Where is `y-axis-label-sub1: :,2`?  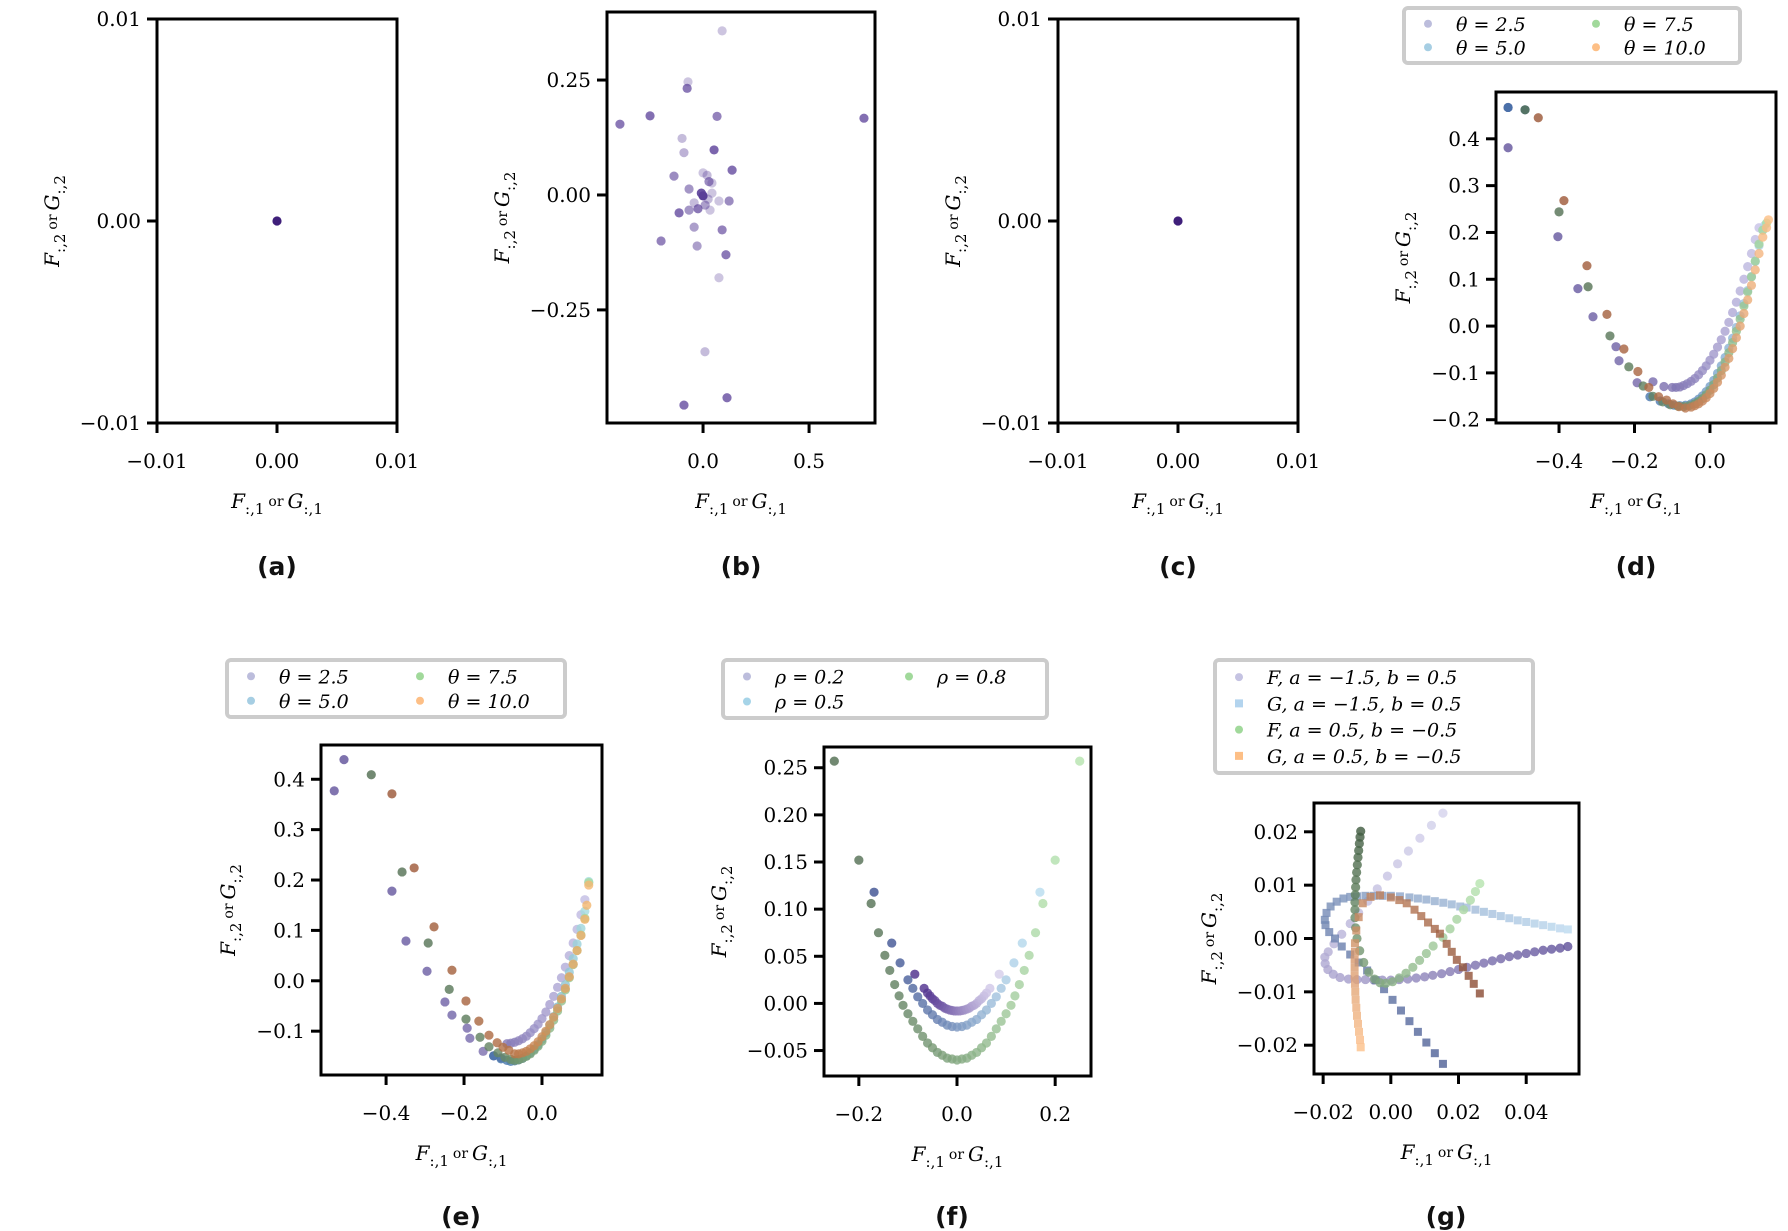
y-axis-label-sub1: :,2 is located at coordinates (510, 239).